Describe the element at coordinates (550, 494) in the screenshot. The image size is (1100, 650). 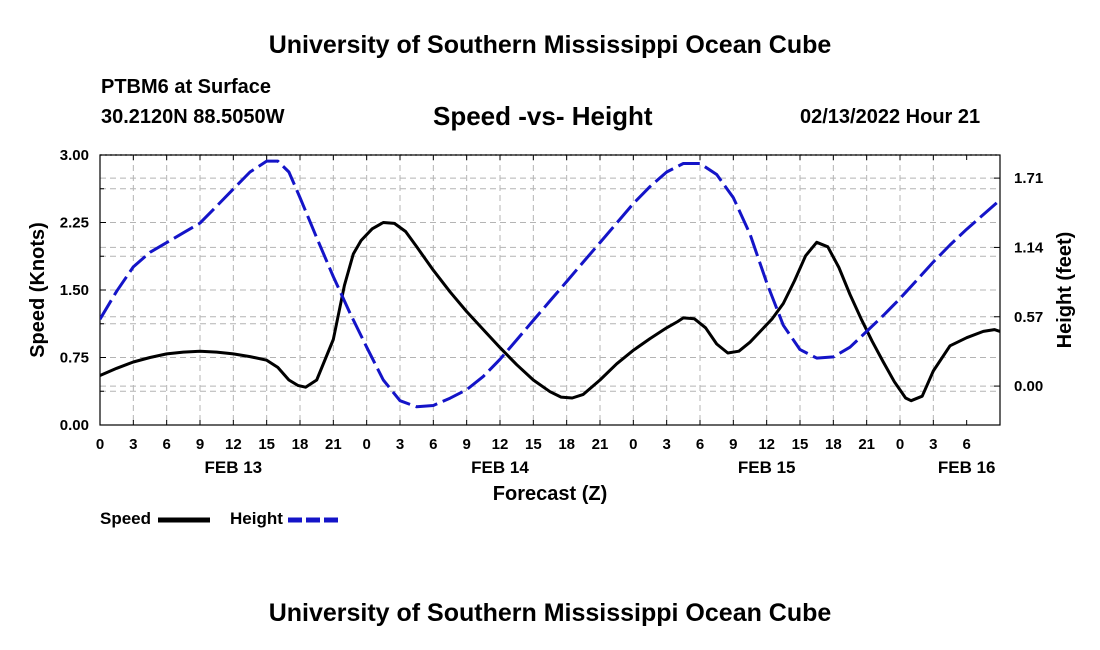
I see `x-axis-label: Forecast (Z)` at that location.